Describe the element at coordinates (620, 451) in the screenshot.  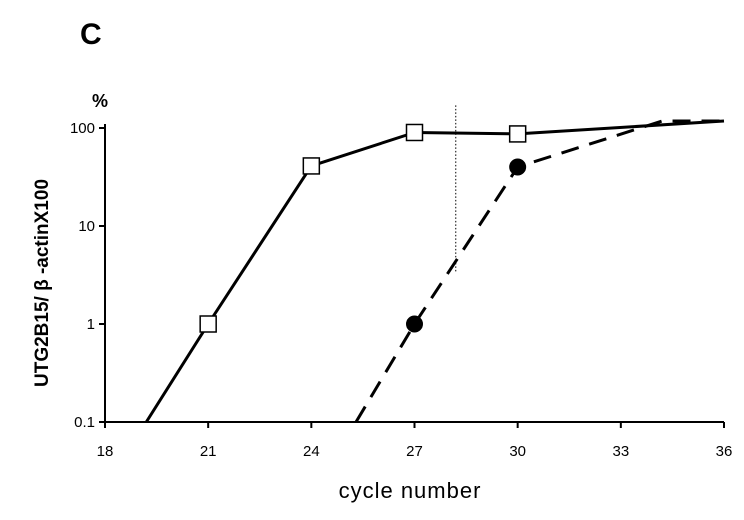
I see `x-tick-label: 33` at that location.